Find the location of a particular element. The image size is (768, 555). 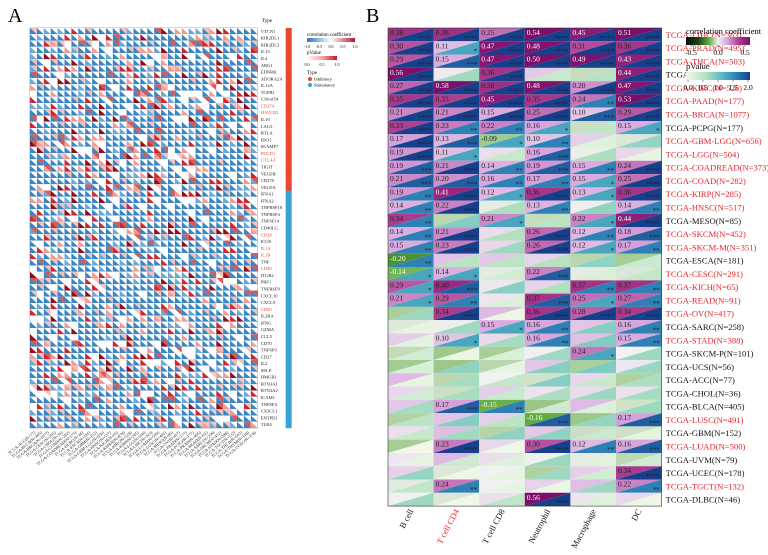

cell-stars: * is located at coordinates (430, 304).